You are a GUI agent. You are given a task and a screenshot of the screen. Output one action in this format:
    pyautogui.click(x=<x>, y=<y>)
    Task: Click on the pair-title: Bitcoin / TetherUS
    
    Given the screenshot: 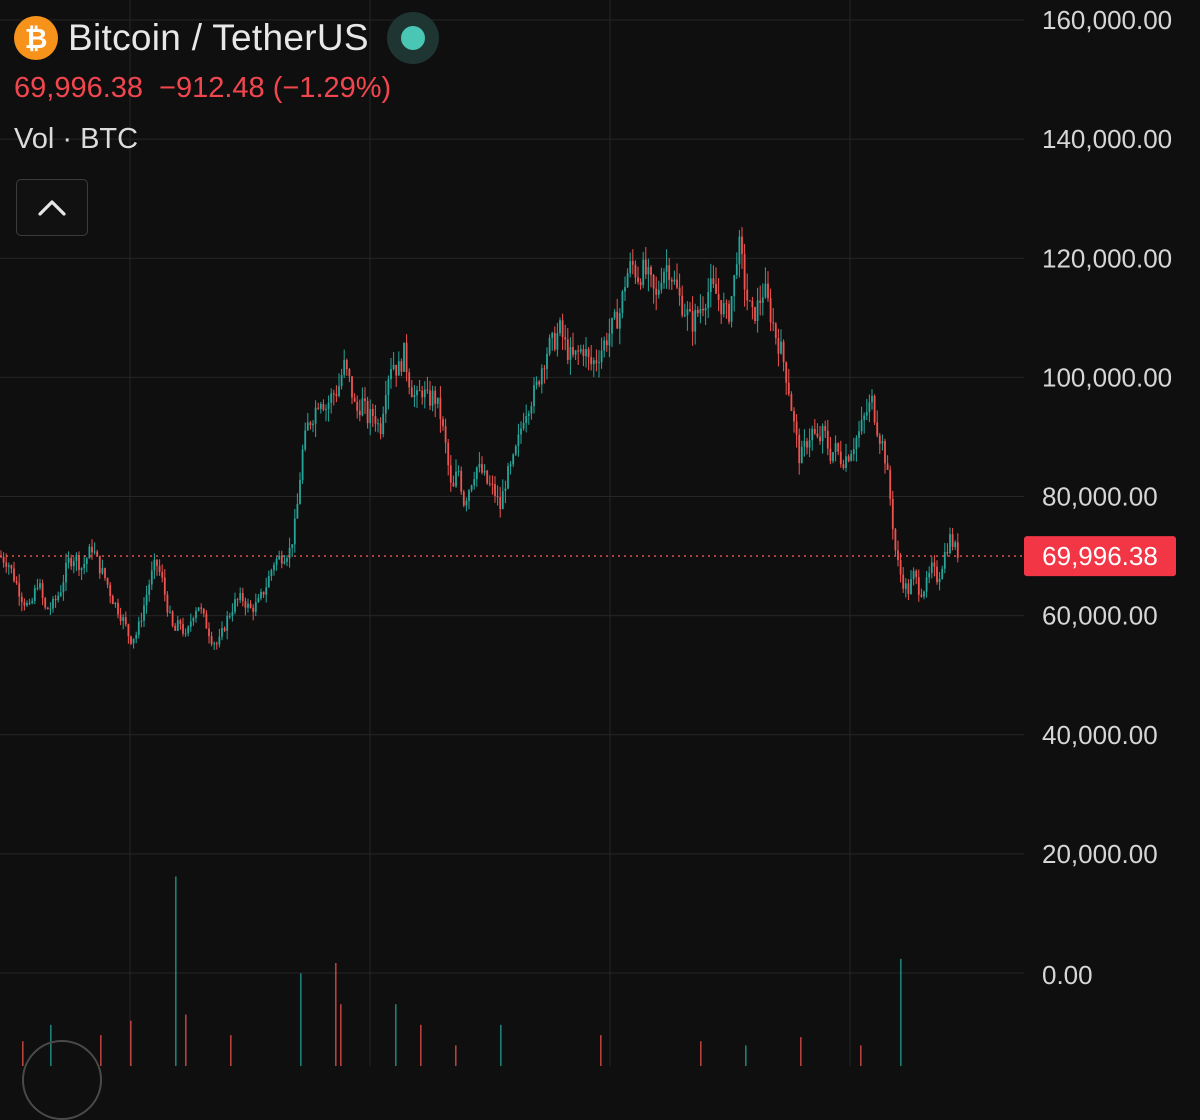 What is the action you would take?
    pyautogui.click(x=218, y=37)
    